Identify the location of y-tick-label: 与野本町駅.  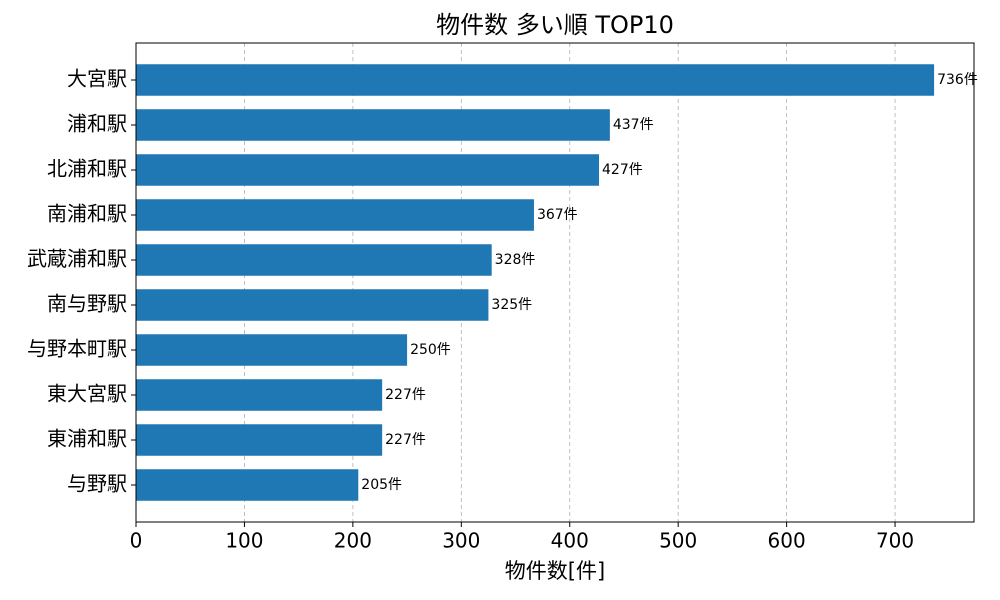
(77, 349).